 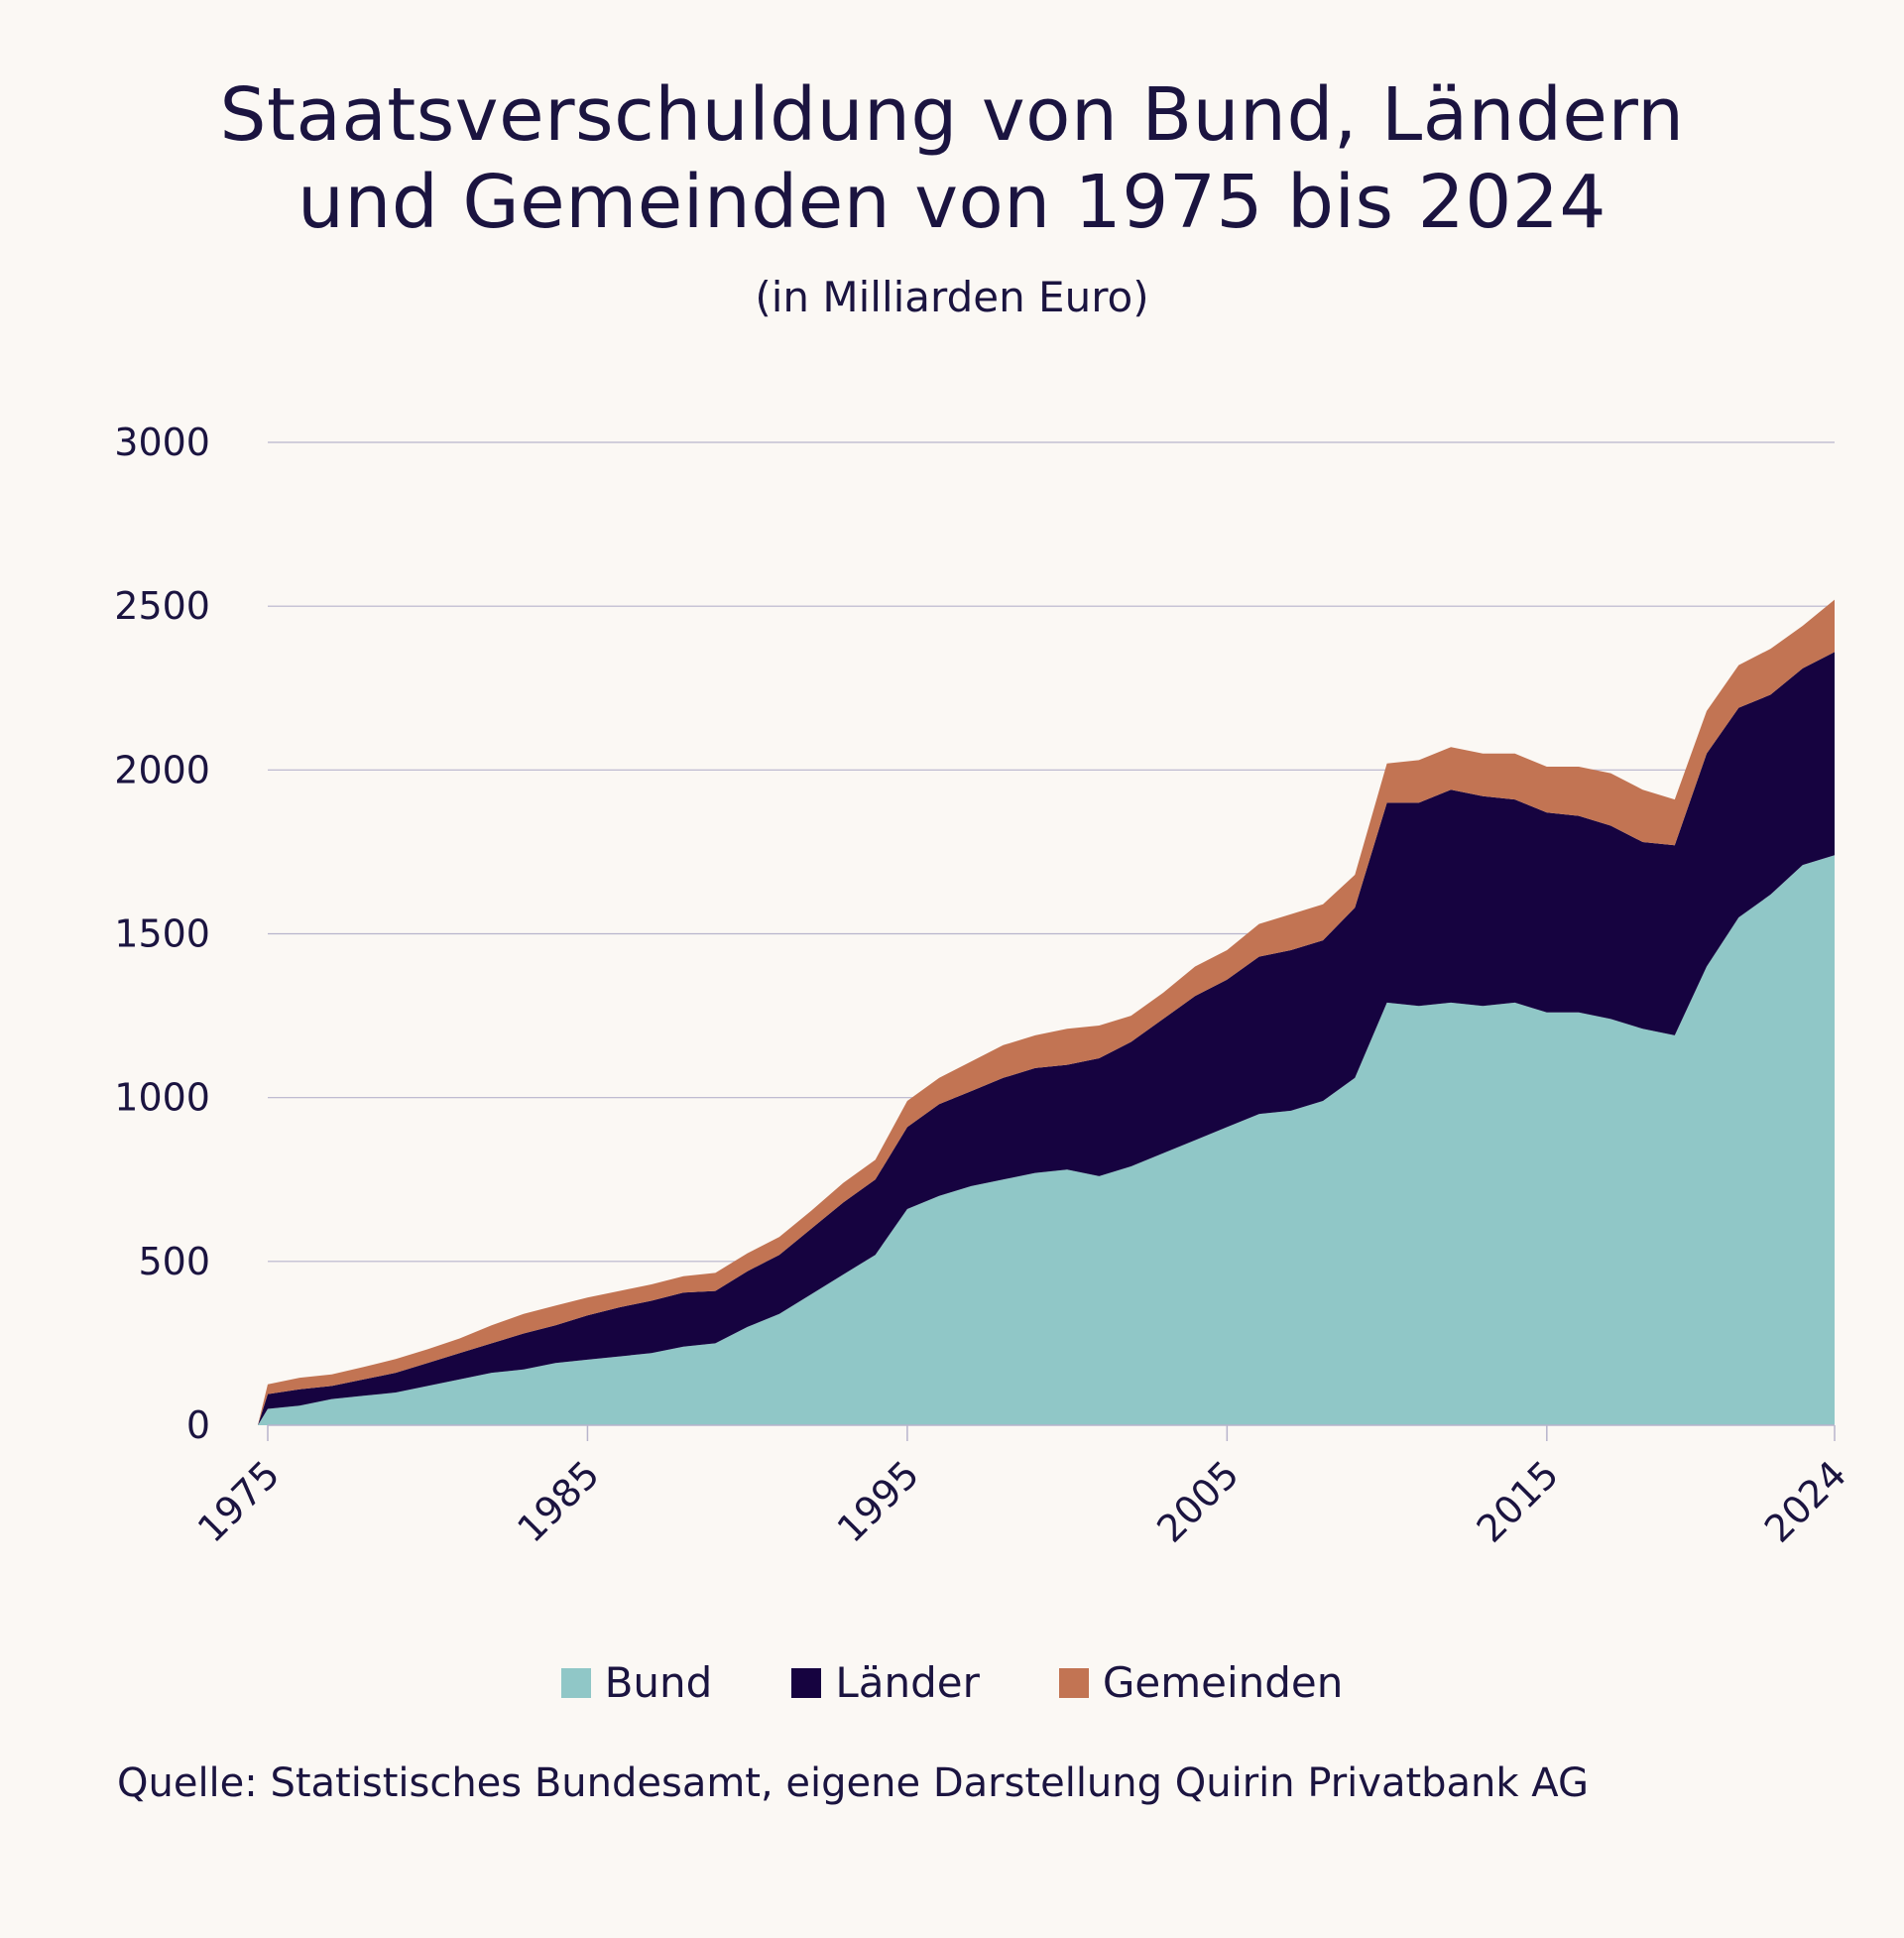 What do you see at coordinates (658, 1682) in the screenshot?
I see `legend-label: Bund` at bounding box center [658, 1682].